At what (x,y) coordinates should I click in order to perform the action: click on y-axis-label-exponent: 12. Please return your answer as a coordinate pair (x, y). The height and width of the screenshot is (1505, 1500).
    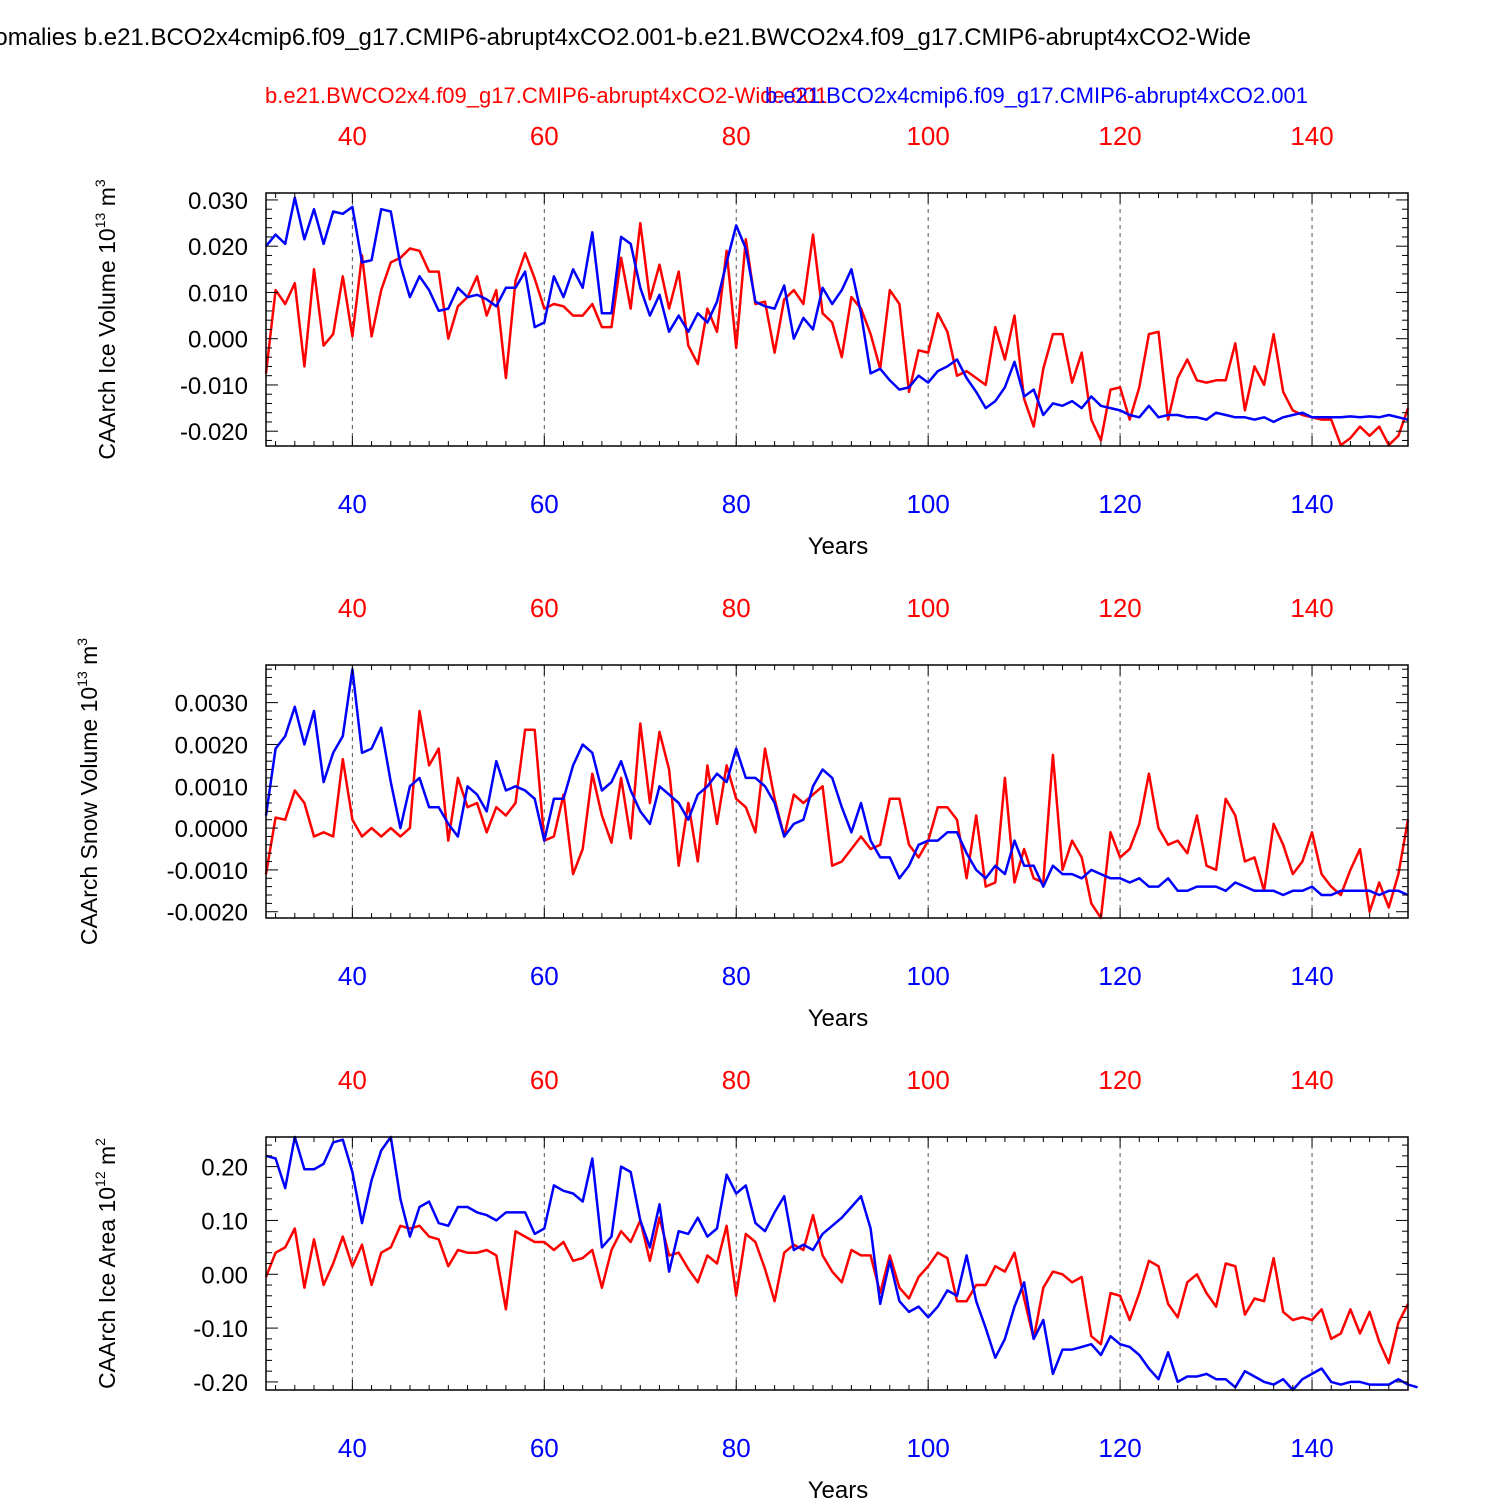
    Looking at the image, I should click on (100, 1179).